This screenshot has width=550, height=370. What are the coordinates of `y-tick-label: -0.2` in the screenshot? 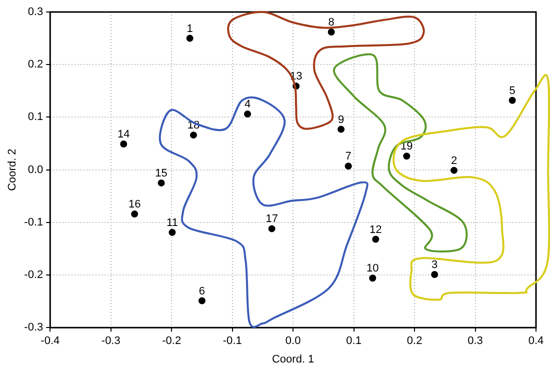 It's located at (34, 275).